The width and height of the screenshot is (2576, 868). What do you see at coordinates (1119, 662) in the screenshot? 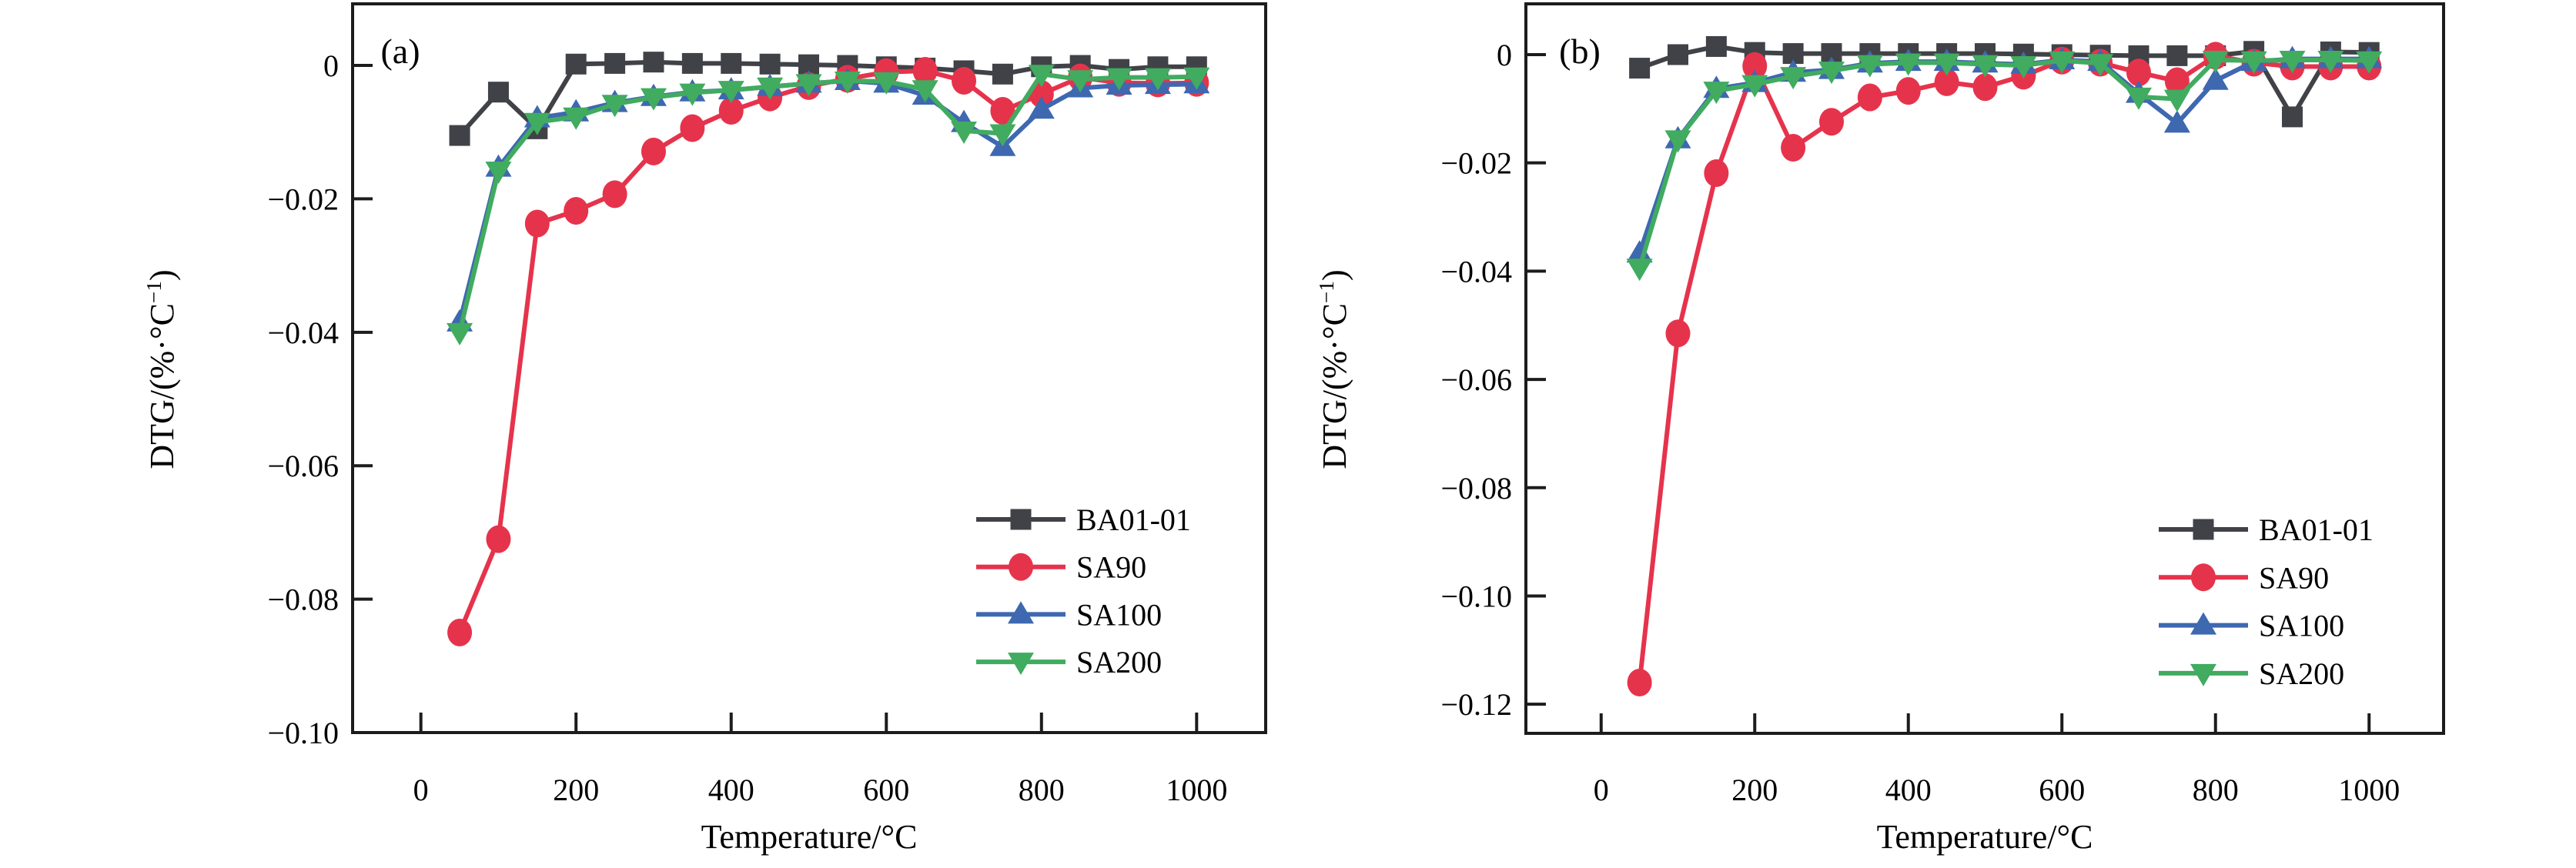
I see `legend-label-SA200: SA200` at bounding box center [1119, 662].